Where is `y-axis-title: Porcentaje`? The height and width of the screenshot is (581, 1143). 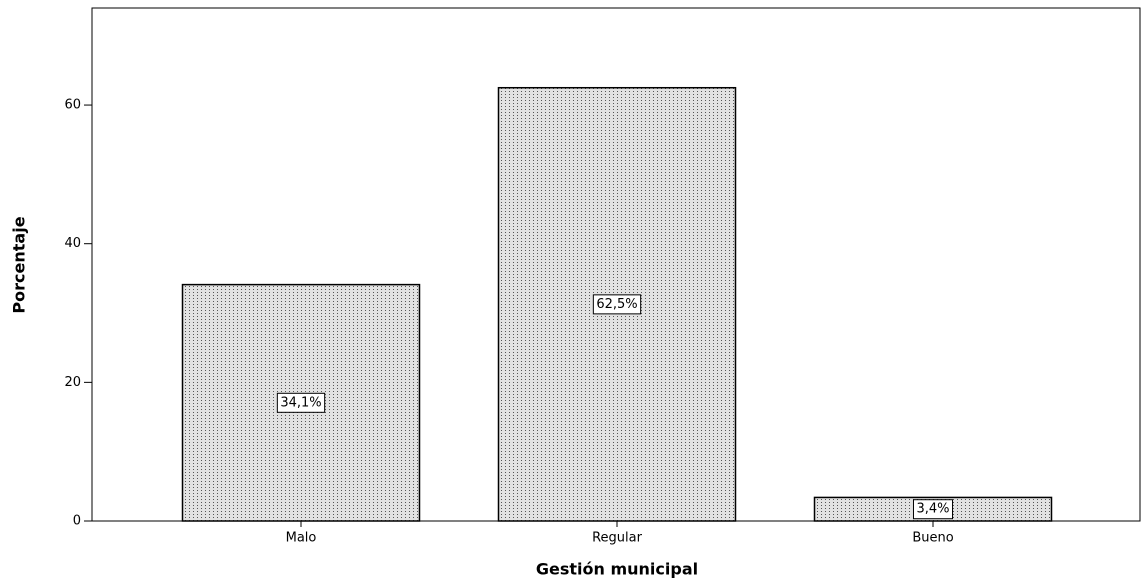
y-axis-title: Porcentaje is located at coordinates (19, 264).